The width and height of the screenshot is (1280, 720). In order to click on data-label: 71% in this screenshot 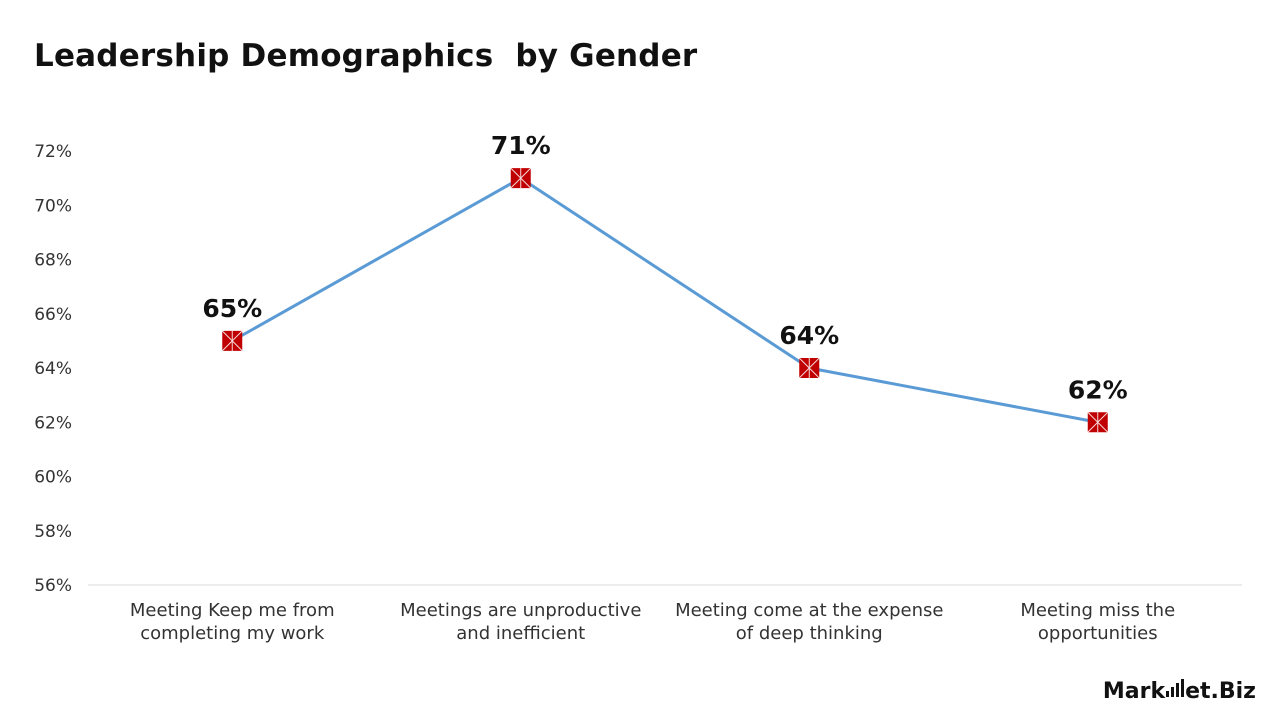, I will do `click(521, 145)`.